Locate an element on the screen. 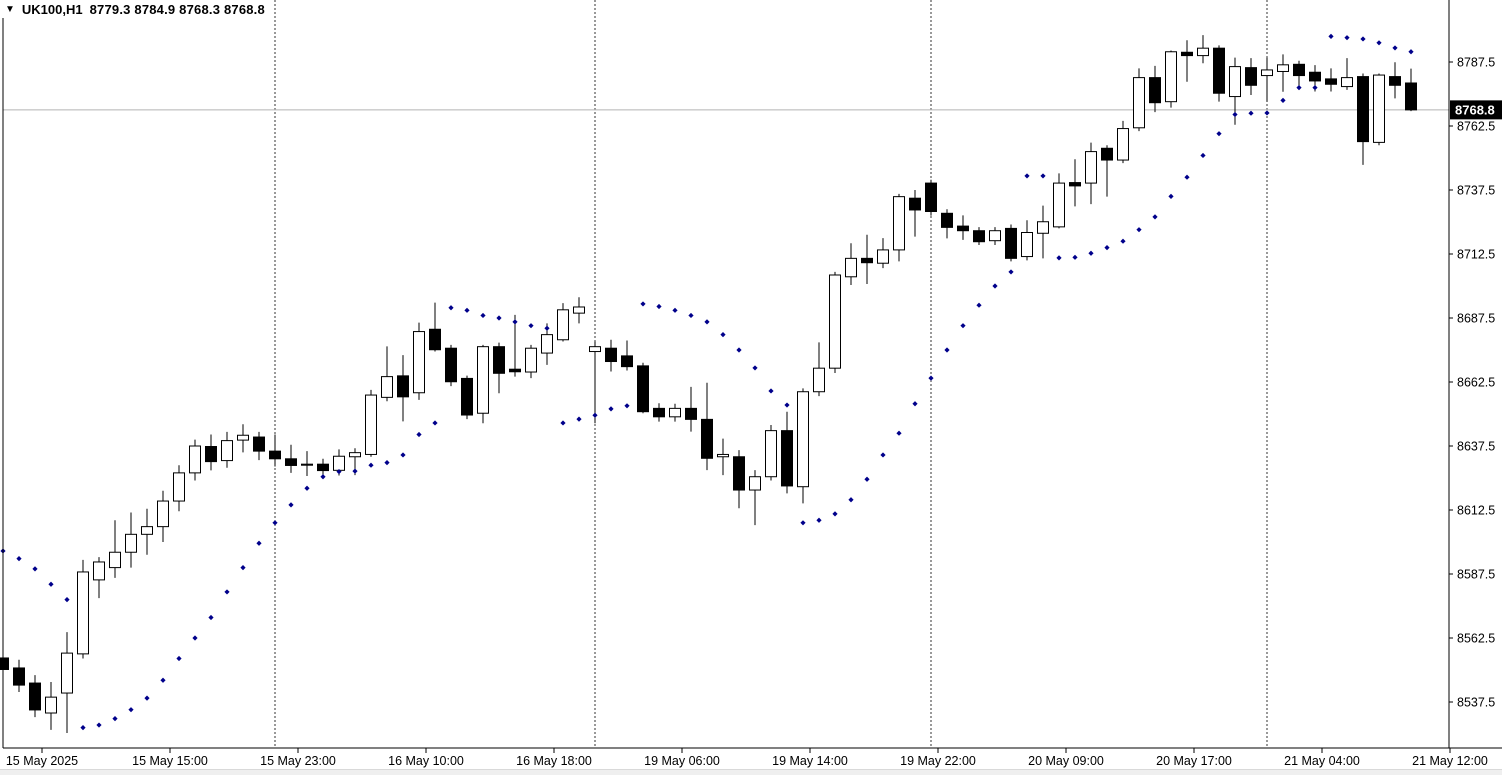 This screenshot has height=775, width=1502. low-value: 8768.3 is located at coordinates (200, 9).